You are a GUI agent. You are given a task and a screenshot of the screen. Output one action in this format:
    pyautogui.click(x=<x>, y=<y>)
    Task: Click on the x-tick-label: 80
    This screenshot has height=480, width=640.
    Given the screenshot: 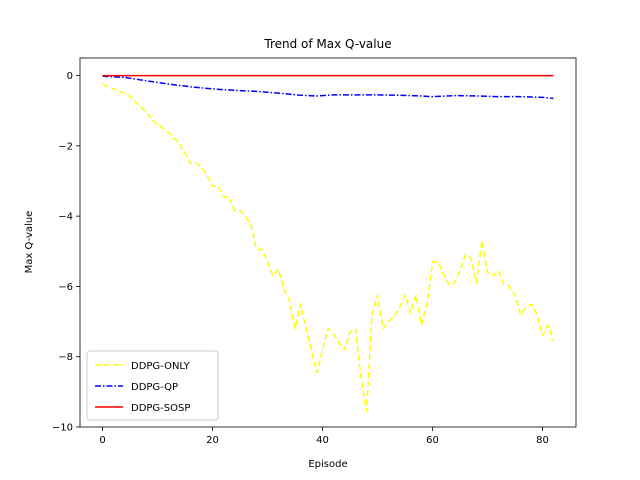 What is the action you would take?
    pyautogui.click(x=542, y=440)
    